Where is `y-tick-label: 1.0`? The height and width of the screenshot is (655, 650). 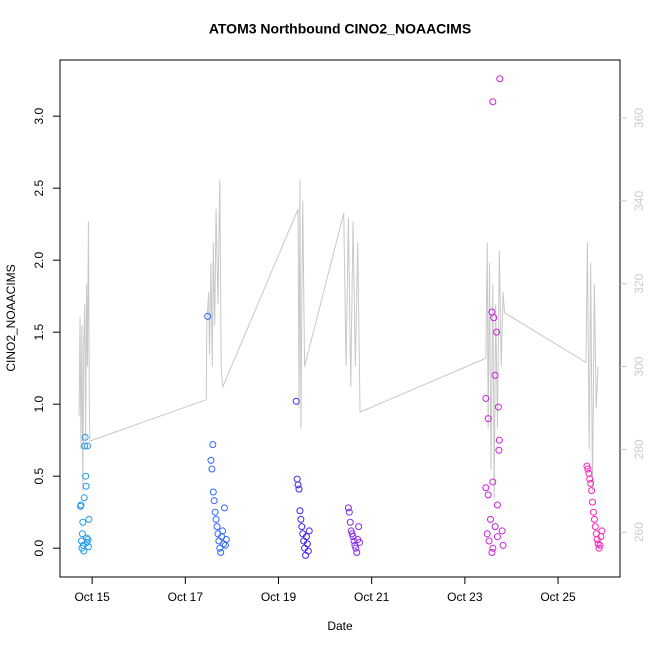 y-tick-label: 1.0 is located at coordinates (39, 404).